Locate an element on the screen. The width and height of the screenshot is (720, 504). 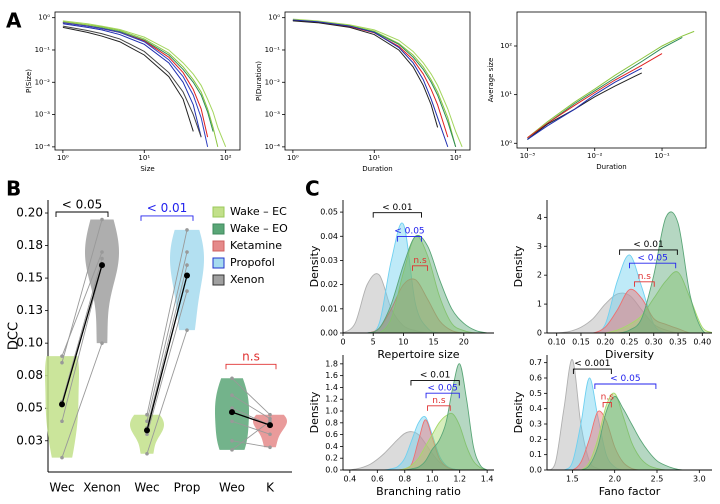
y-tick-label: 0.2 is located at coordinates (331, 458).